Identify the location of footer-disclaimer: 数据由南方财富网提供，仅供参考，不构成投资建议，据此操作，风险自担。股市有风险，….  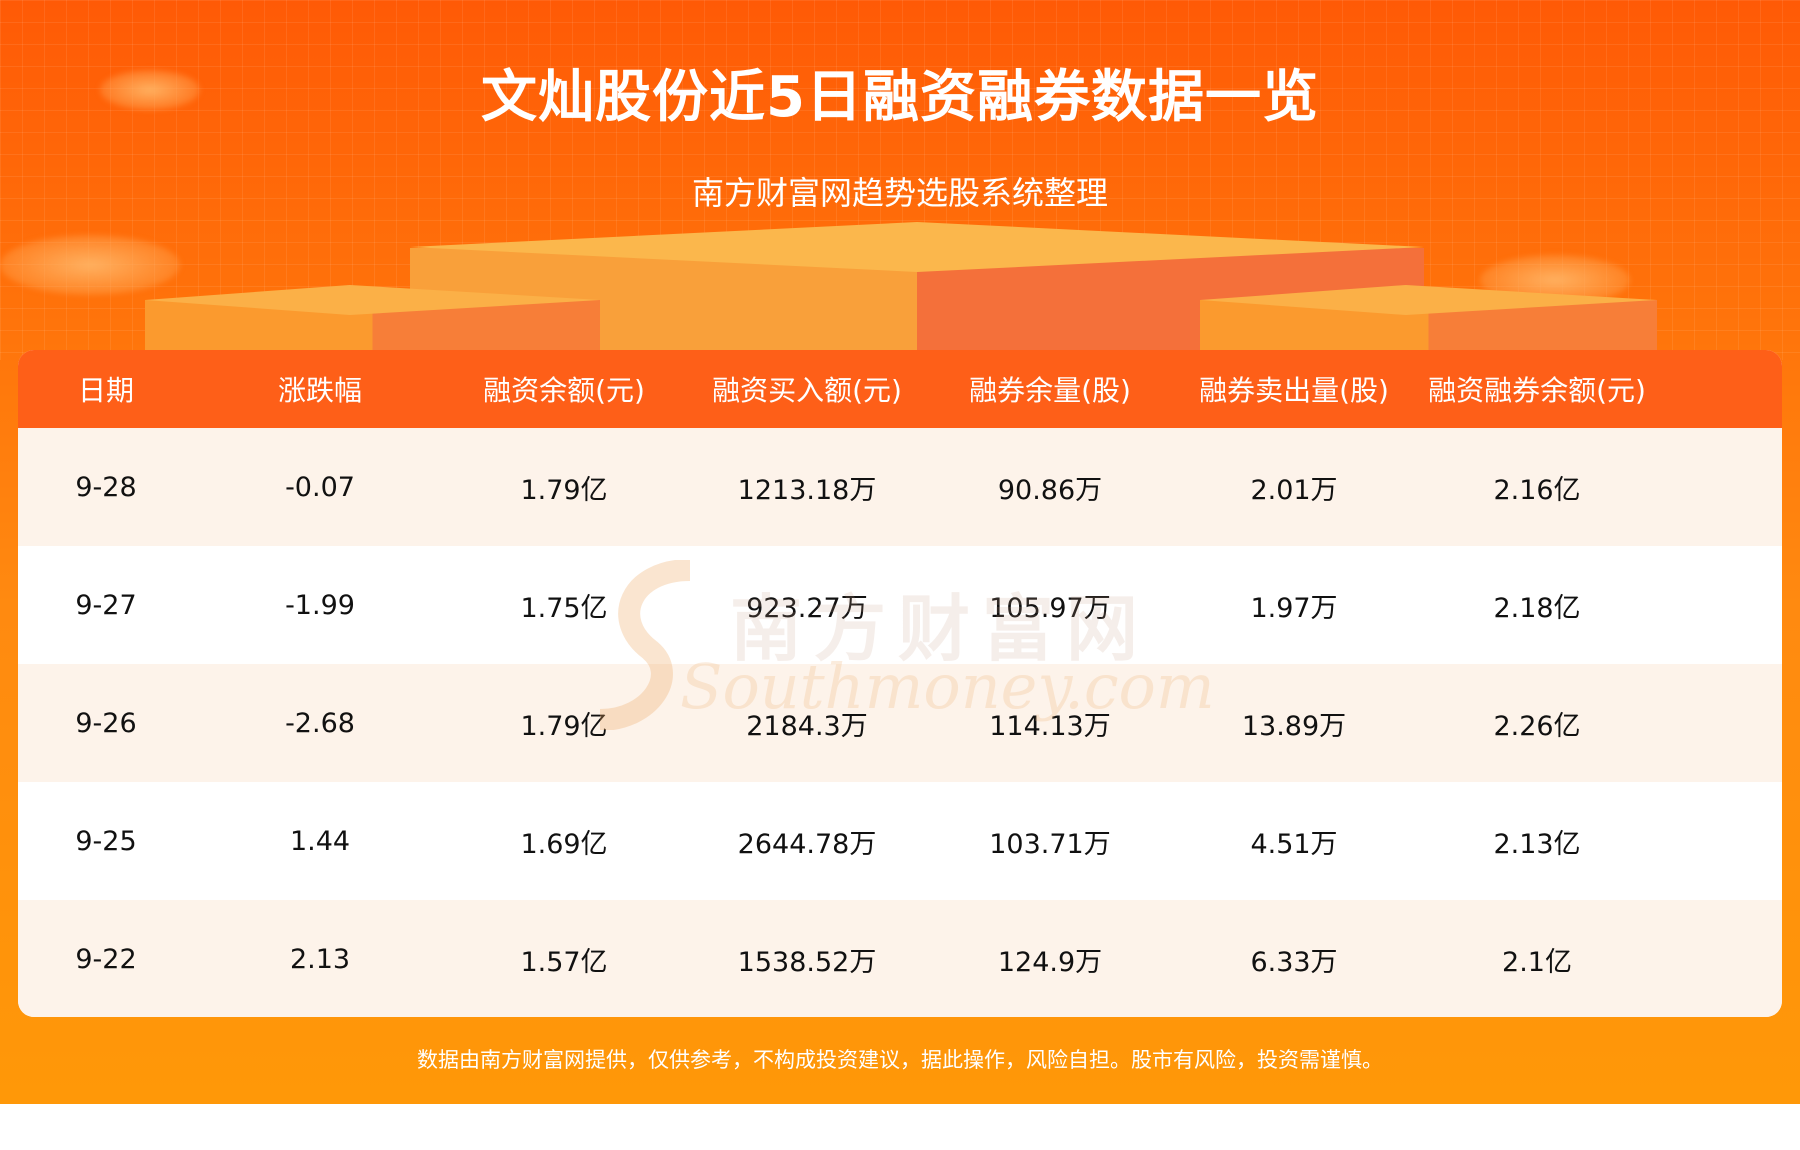
(900, 1060).